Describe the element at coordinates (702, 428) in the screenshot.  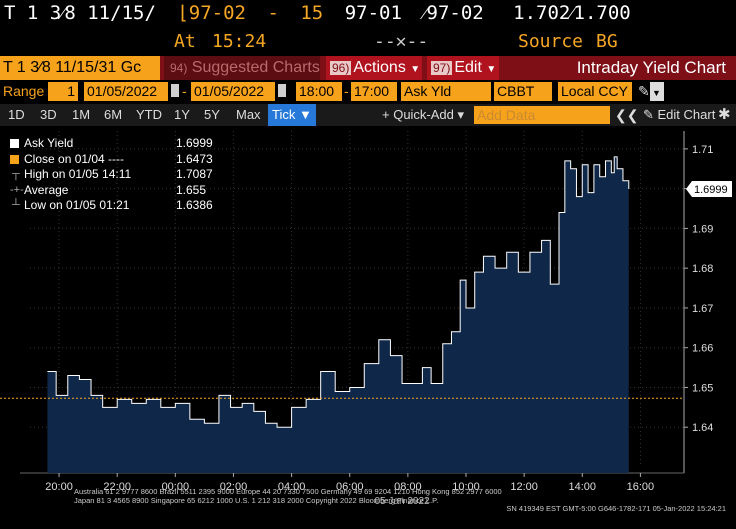
I see `y-tick-label: 1.64` at that location.